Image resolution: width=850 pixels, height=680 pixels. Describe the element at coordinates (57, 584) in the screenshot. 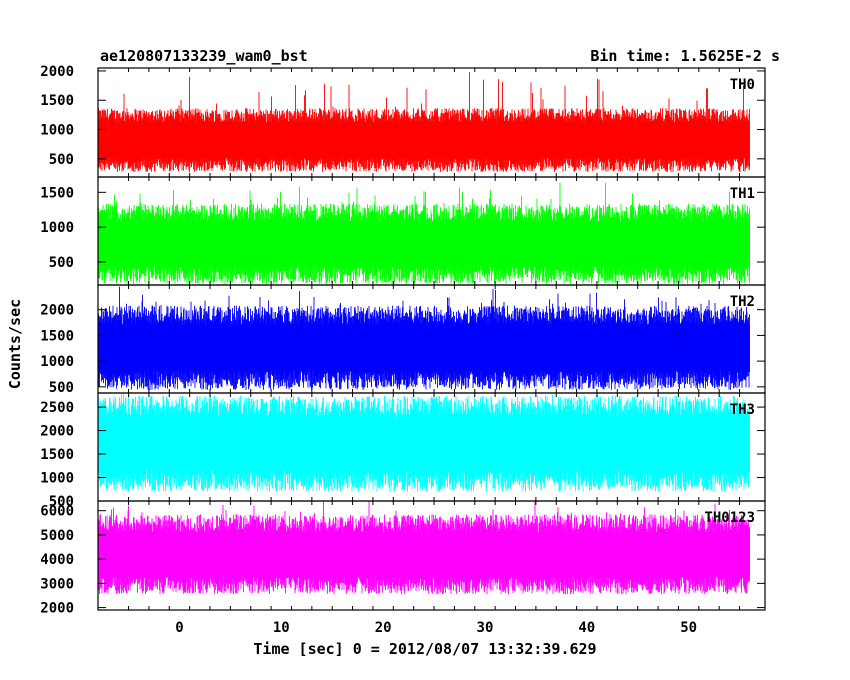

I see `y-tick-label: 3000` at that location.